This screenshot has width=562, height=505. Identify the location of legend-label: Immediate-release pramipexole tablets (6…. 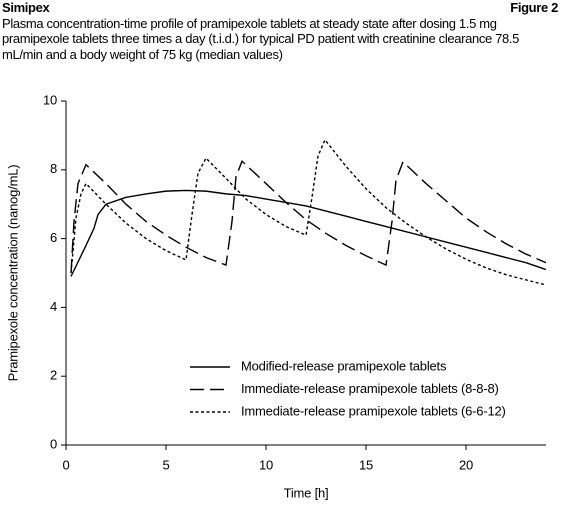
(373, 410).